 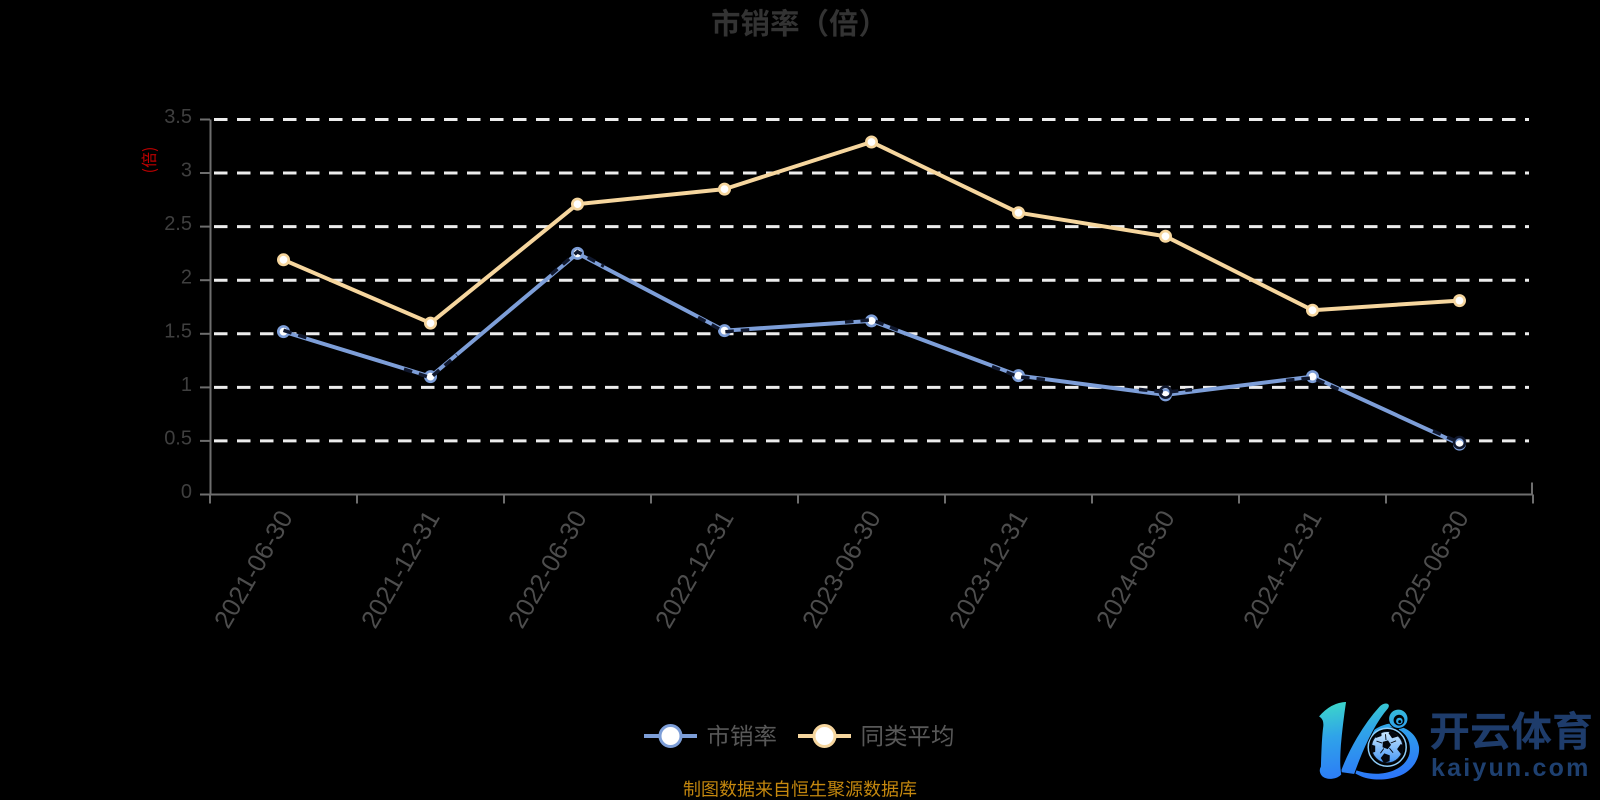 What do you see at coordinates (178, 331) in the screenshot?
I see `svg-text: 1.5` at bounding box center [178, 331].